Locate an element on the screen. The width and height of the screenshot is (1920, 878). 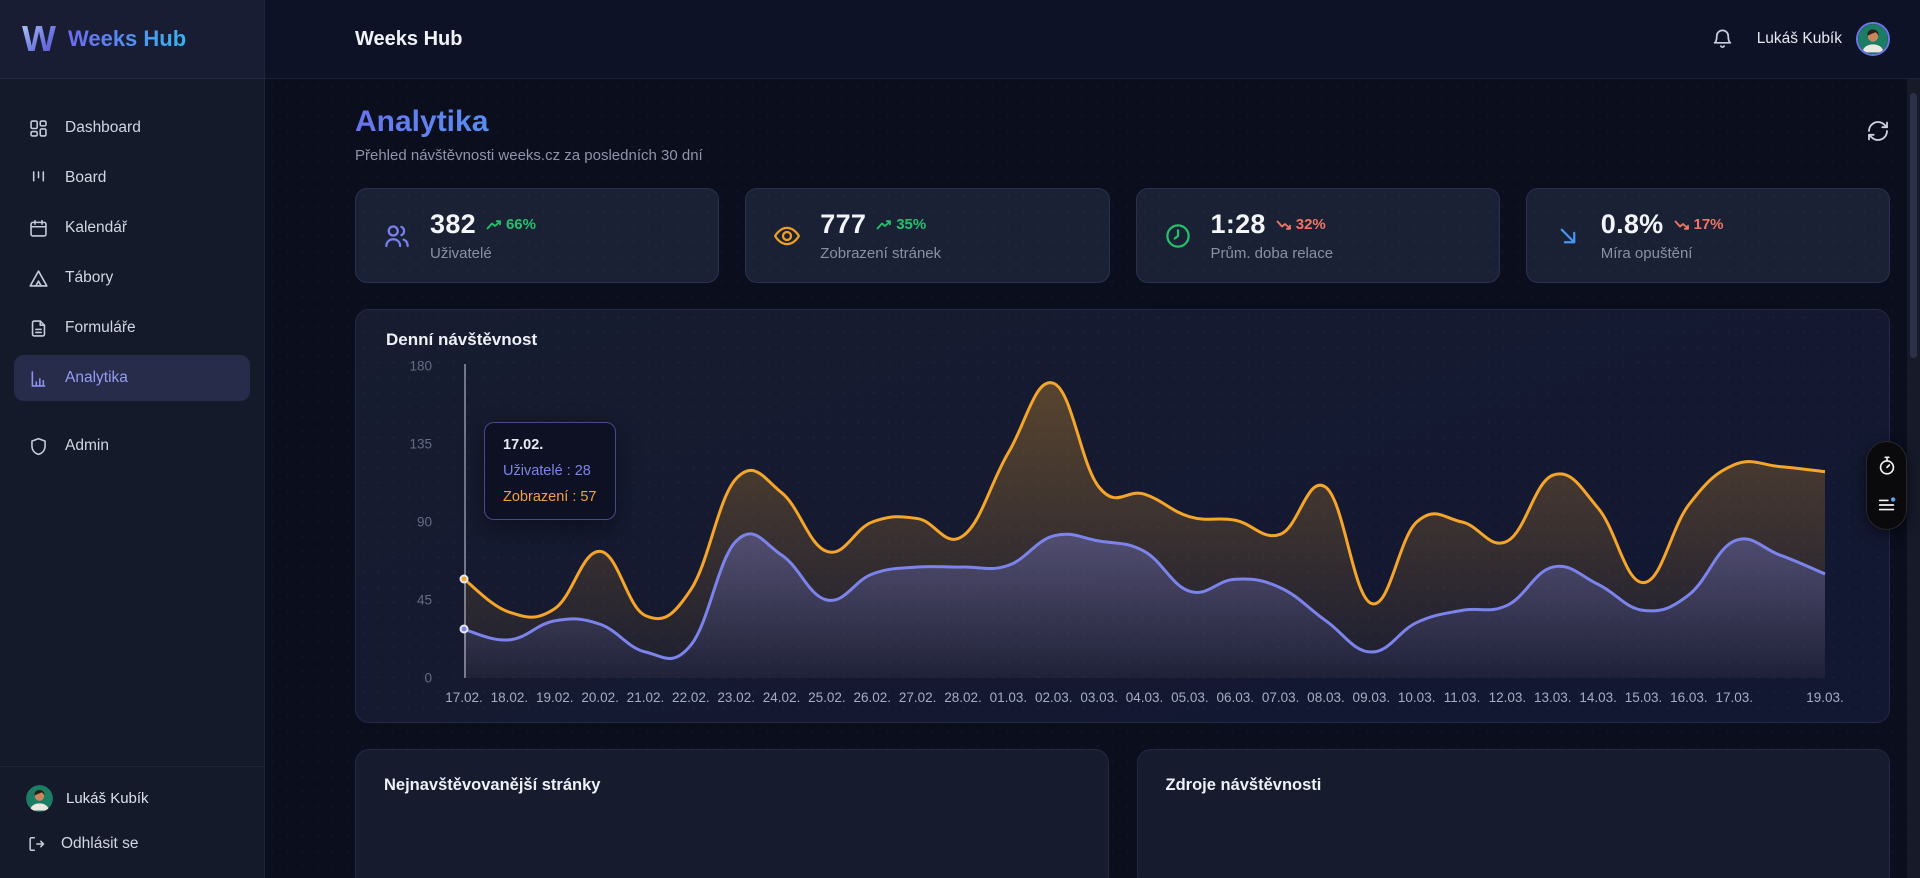
tooltip-date: 17.02. is located at coordinates (523, 445).